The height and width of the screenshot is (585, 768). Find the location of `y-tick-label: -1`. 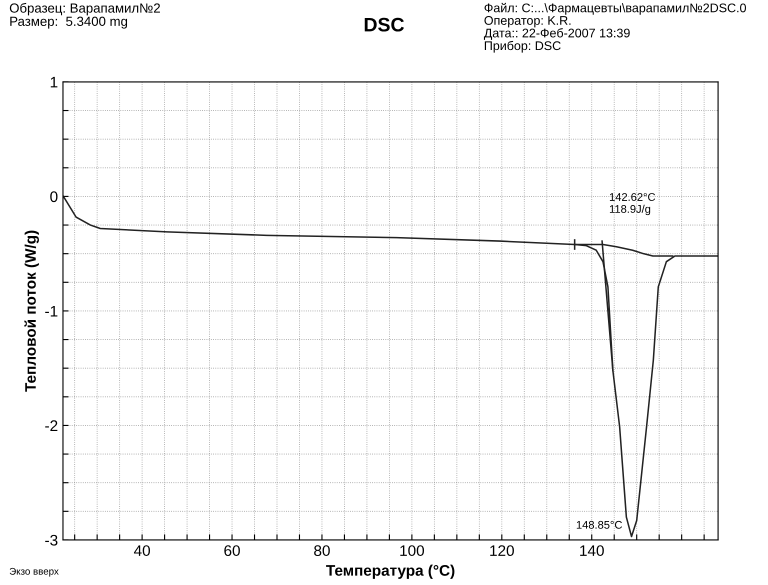

y-tick-label: -1 is located at coordinates (51, 311).